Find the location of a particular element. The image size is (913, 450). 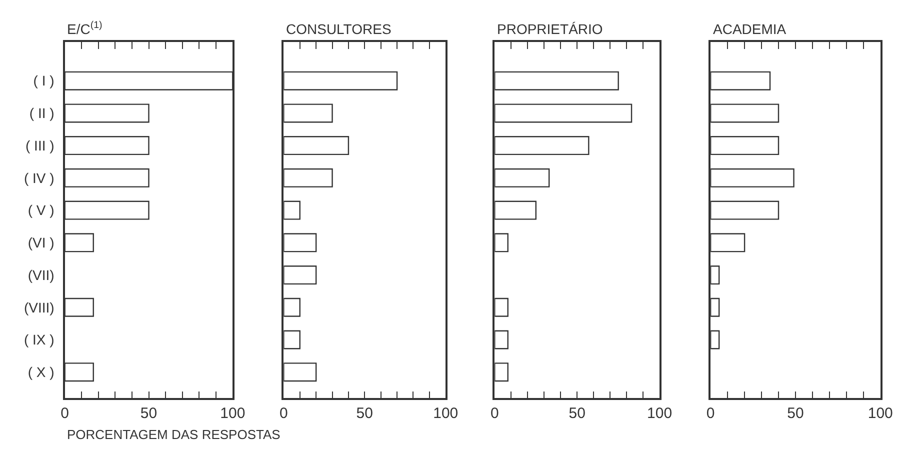

chart-title: CONSULTORES is located at coordinates (339, 29).